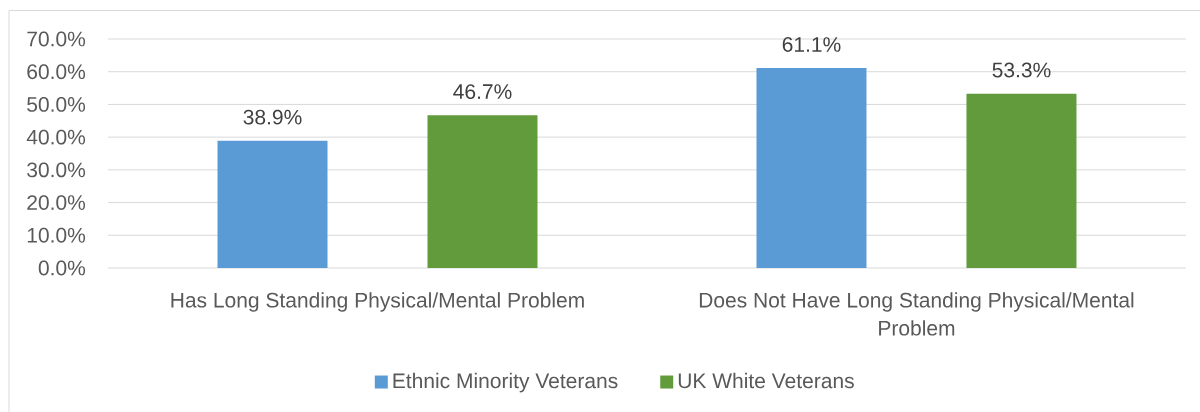 This screenshot has height=412, width=1200. I want to click on data-label: 61.1%, so click(811, 44).